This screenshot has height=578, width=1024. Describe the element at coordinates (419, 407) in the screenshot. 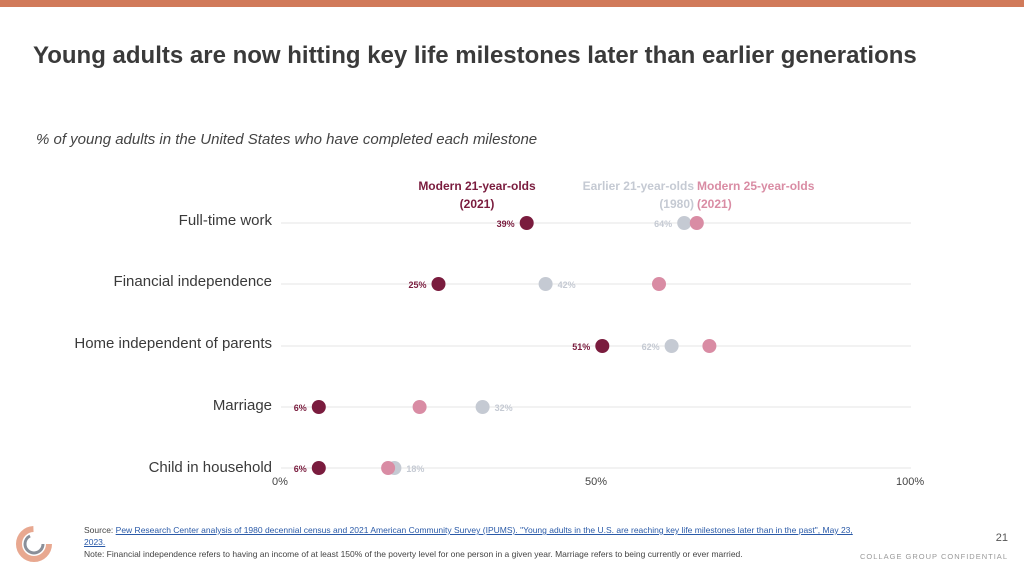

I see `dot-series2-row3` at that location.